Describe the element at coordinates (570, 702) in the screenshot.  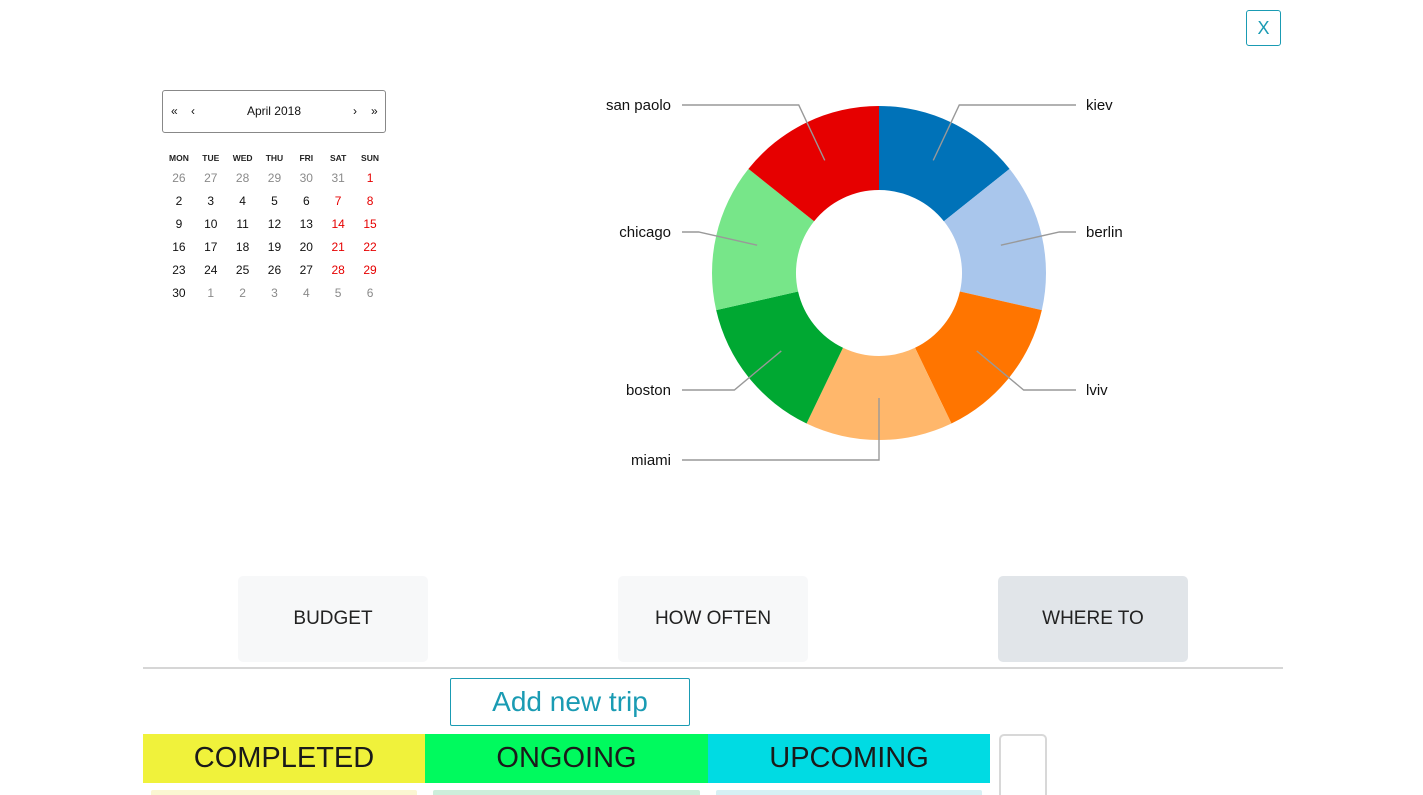
I see `add-new-trip-button: Add new trip` at that location.